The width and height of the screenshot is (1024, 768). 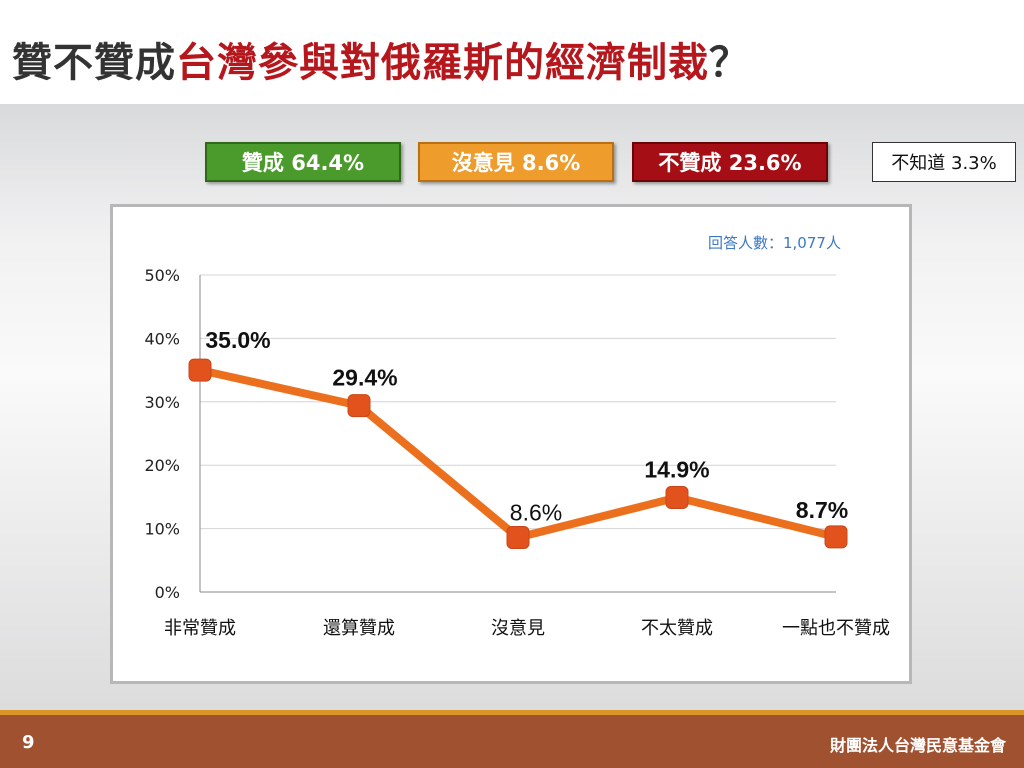 I want to click on organization-name: 財團法人台灣民意基金會, so click(x=917, y=745).